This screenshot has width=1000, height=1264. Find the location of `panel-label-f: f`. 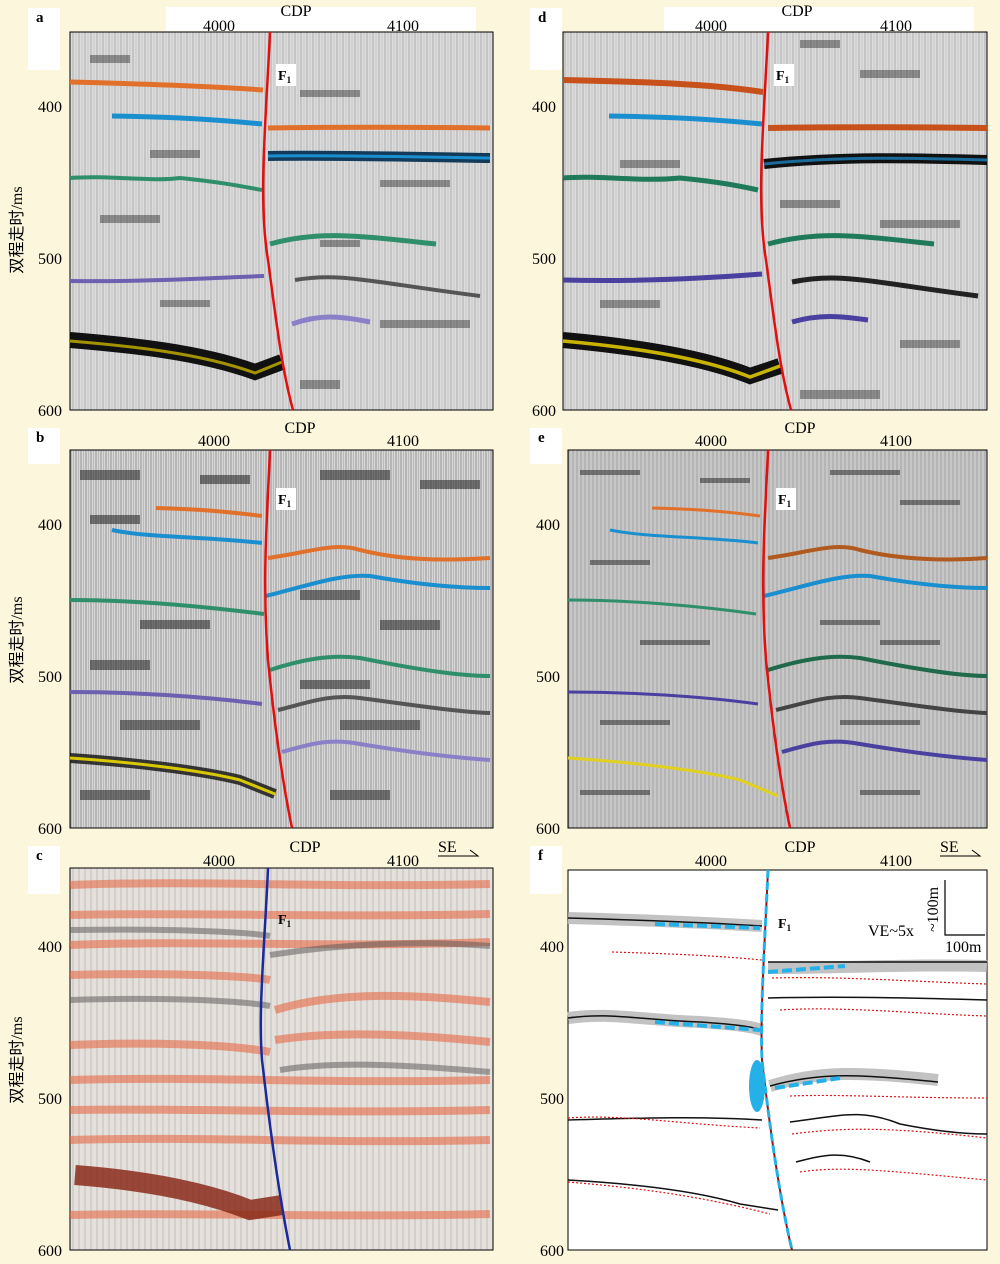

panel-label-f: f is located at coordinates (541, 856).